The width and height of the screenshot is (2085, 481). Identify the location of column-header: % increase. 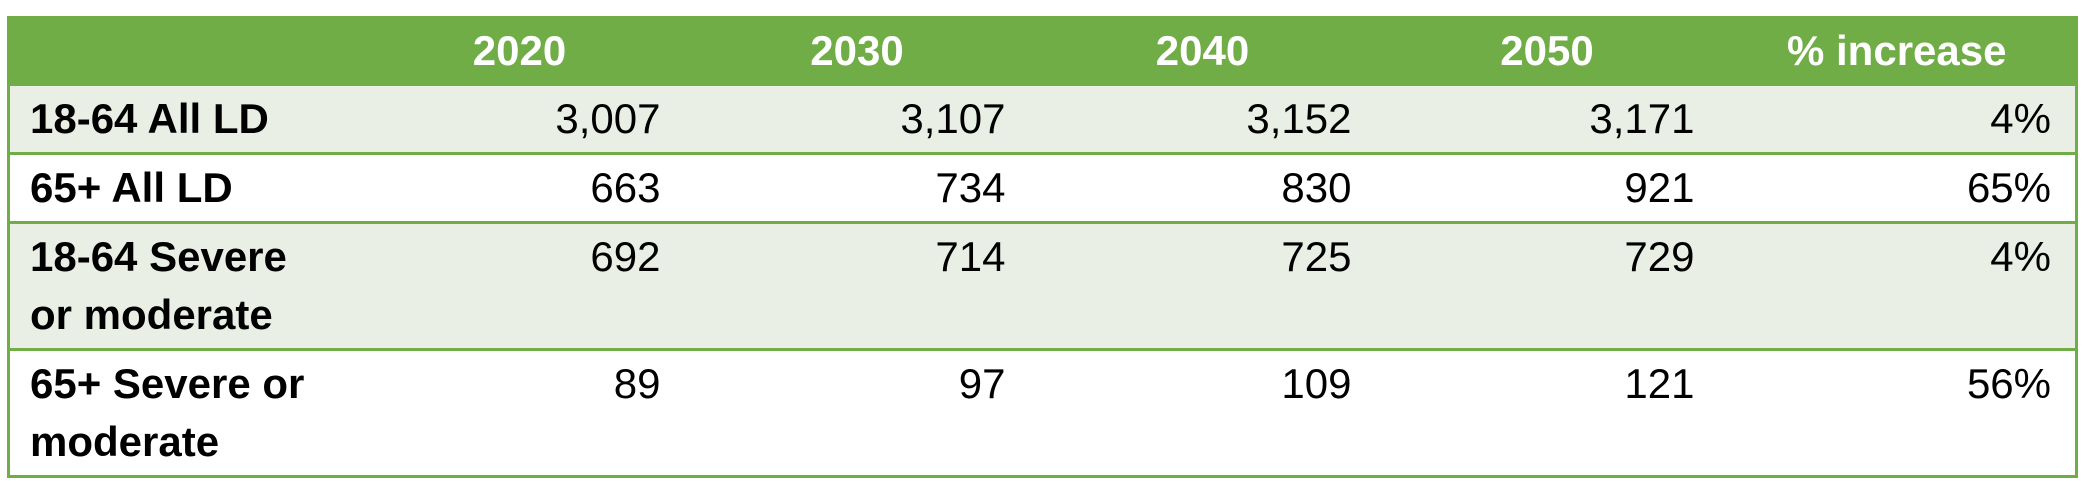
(1897, 51).